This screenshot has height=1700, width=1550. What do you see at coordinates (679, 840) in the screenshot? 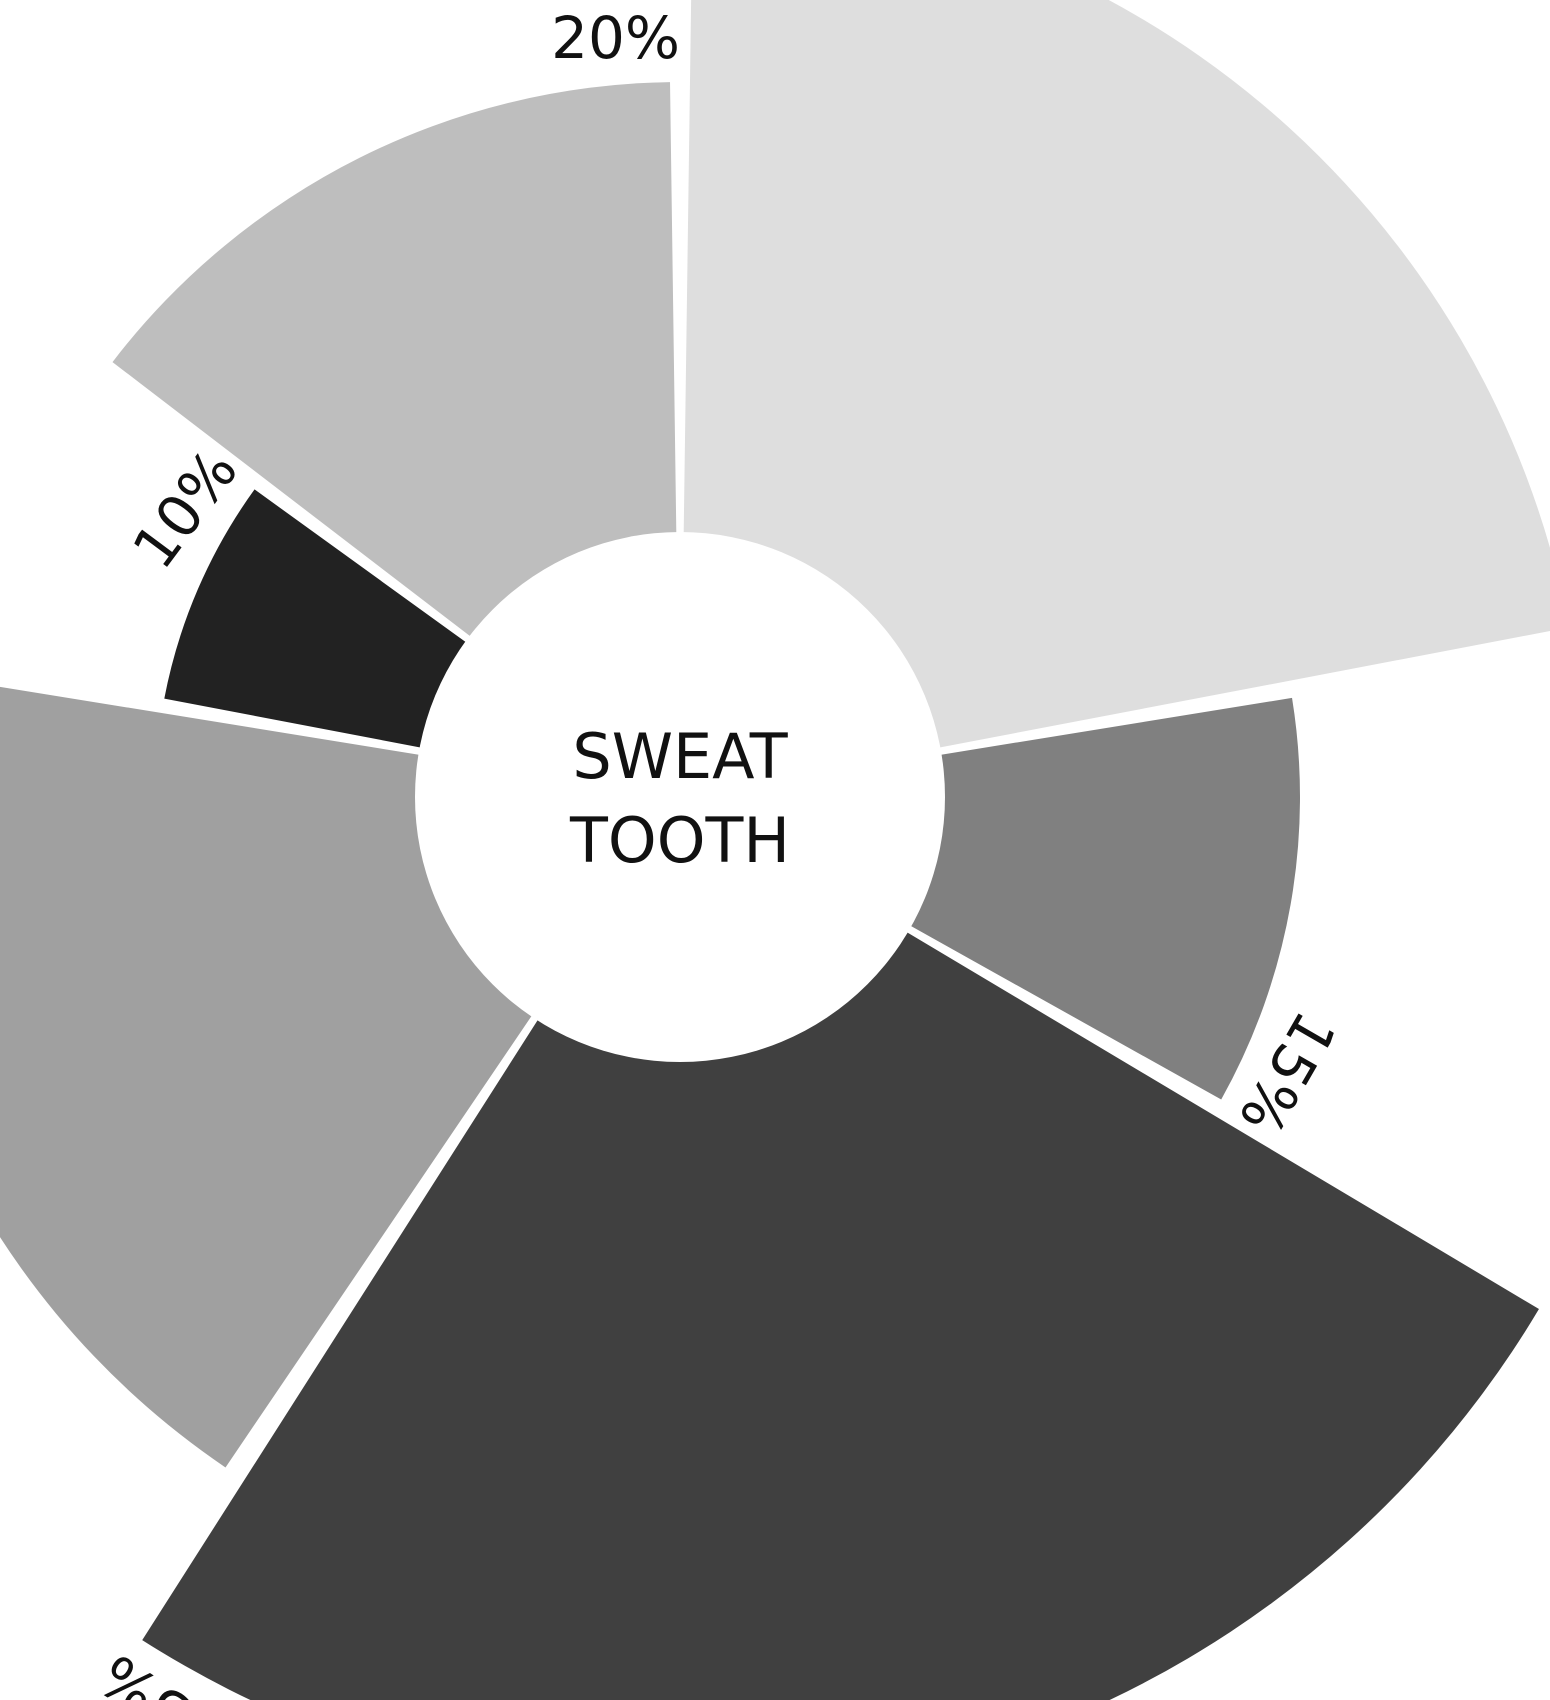
I see `center-label-line-2: TOOTH` at bounding box center [679, 840].